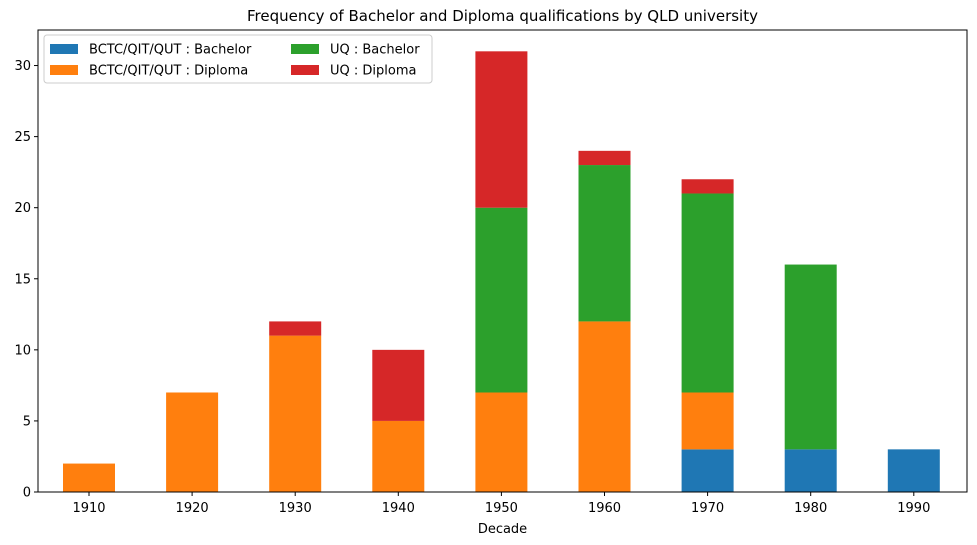  I want to click on legend-label-0: BCTC/QIT/QUT : Bachelor, so click(170, 50).